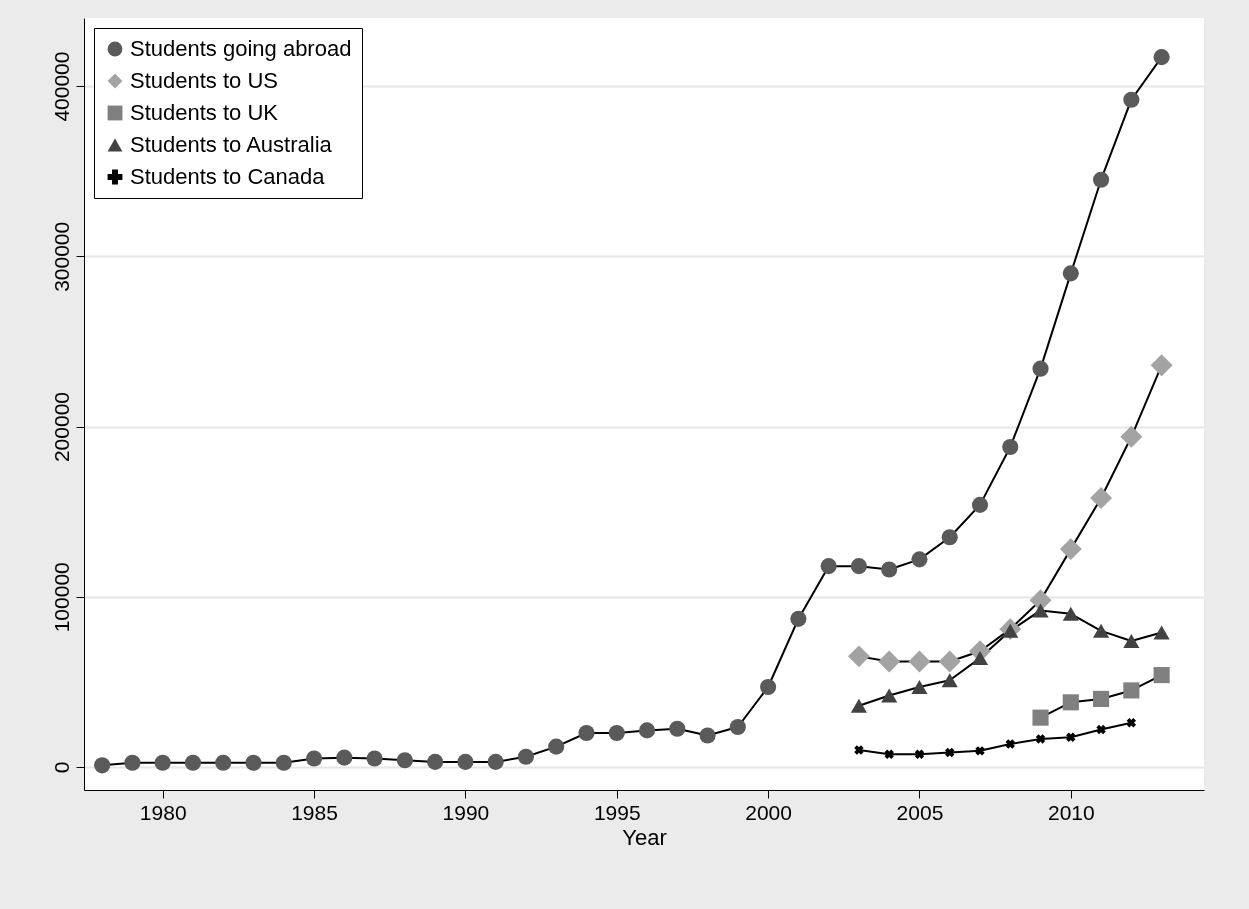 The height and width of the screenshot is (909, 1249). Describe the element at coordinates (61, 256) in the screenshot. I see `y-tick-label: 300000` at that location.